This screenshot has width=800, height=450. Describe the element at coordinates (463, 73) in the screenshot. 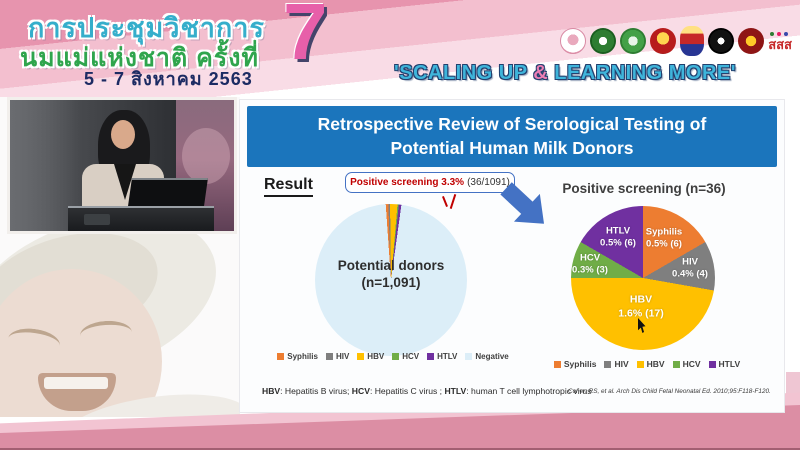

I see `tagline-open: 'SCALING UP` at that location.